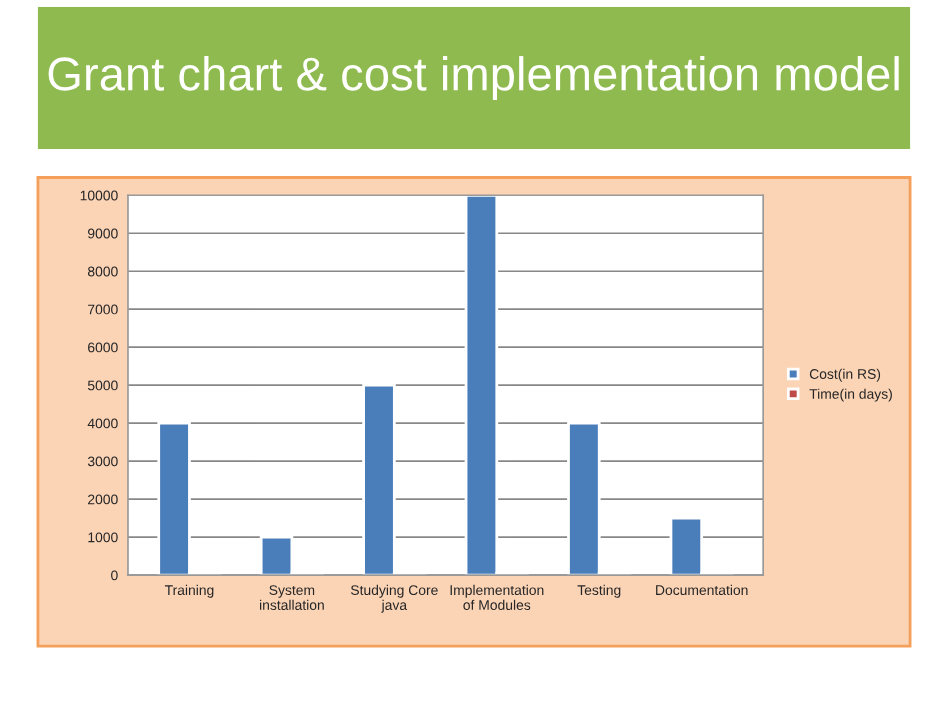 This screenshot has width=948, height=710. I want to click on chart-title: Grant chart & cost implementation model, so click(473, 78).